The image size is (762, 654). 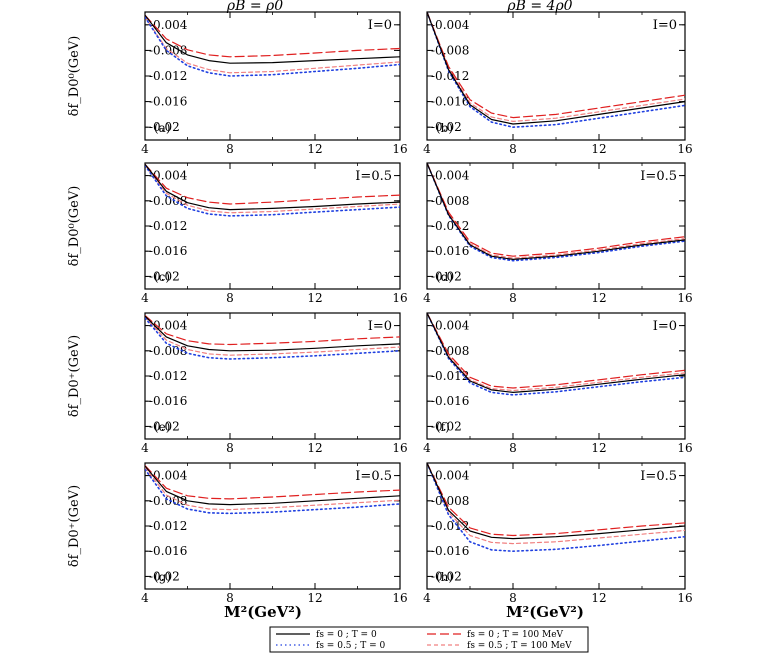 I want to click on header-left: ρB = ρ0, so click(x=254, y=7).